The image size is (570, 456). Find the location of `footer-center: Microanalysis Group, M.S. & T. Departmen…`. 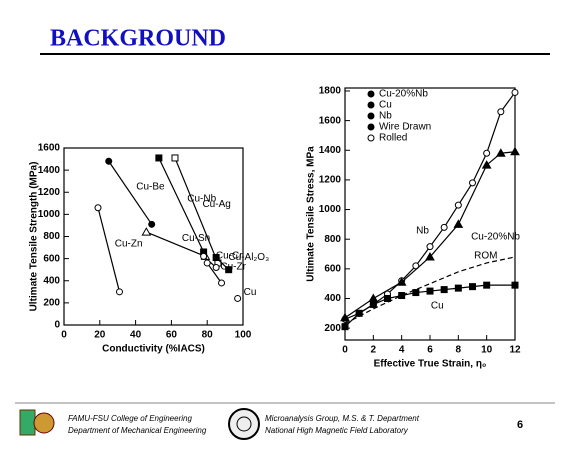

footer-center: Microanalysis Group, M.S. & T. Departmen… is located at coordinates (342, 418).